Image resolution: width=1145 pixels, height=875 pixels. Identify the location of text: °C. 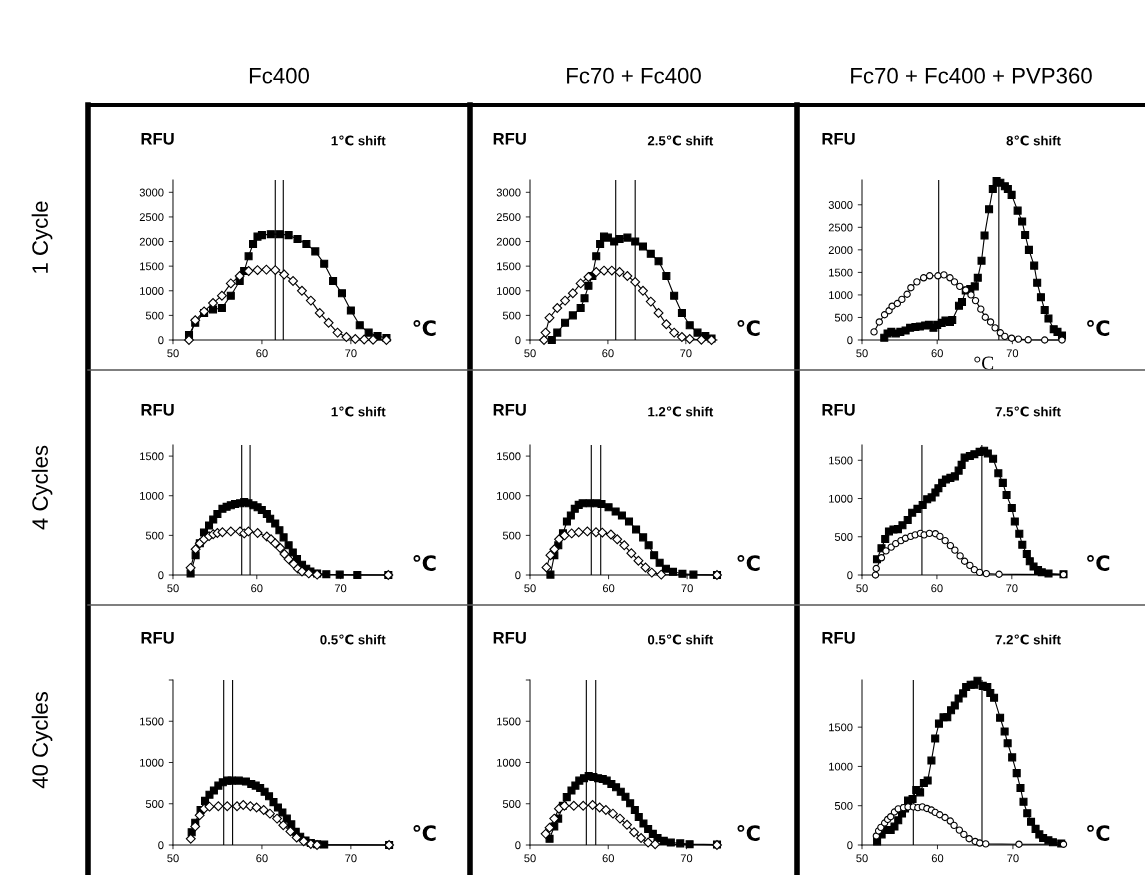
(984, 363).